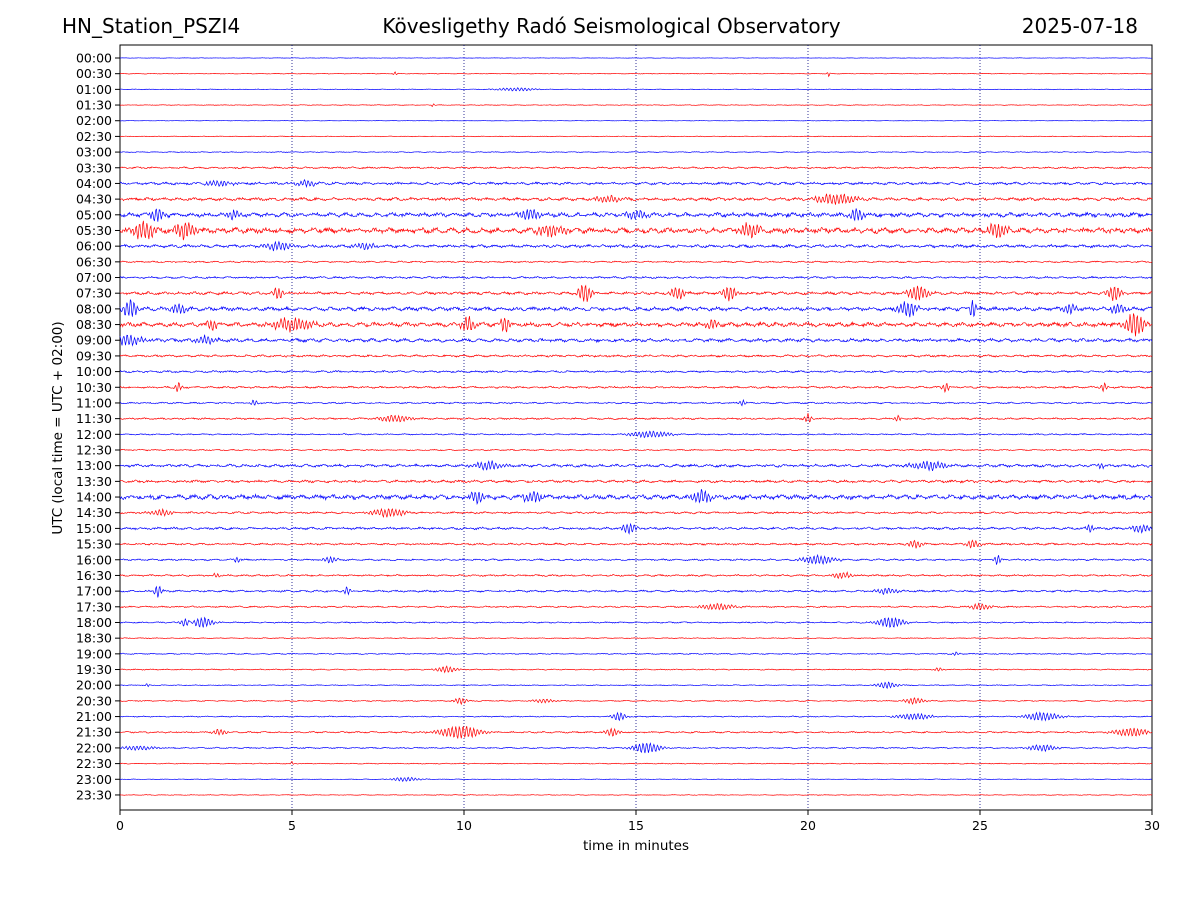 The width and height of the screenshot is (1200, 900). I want to click on y-tick-label: 05:00, so click(94, 214).